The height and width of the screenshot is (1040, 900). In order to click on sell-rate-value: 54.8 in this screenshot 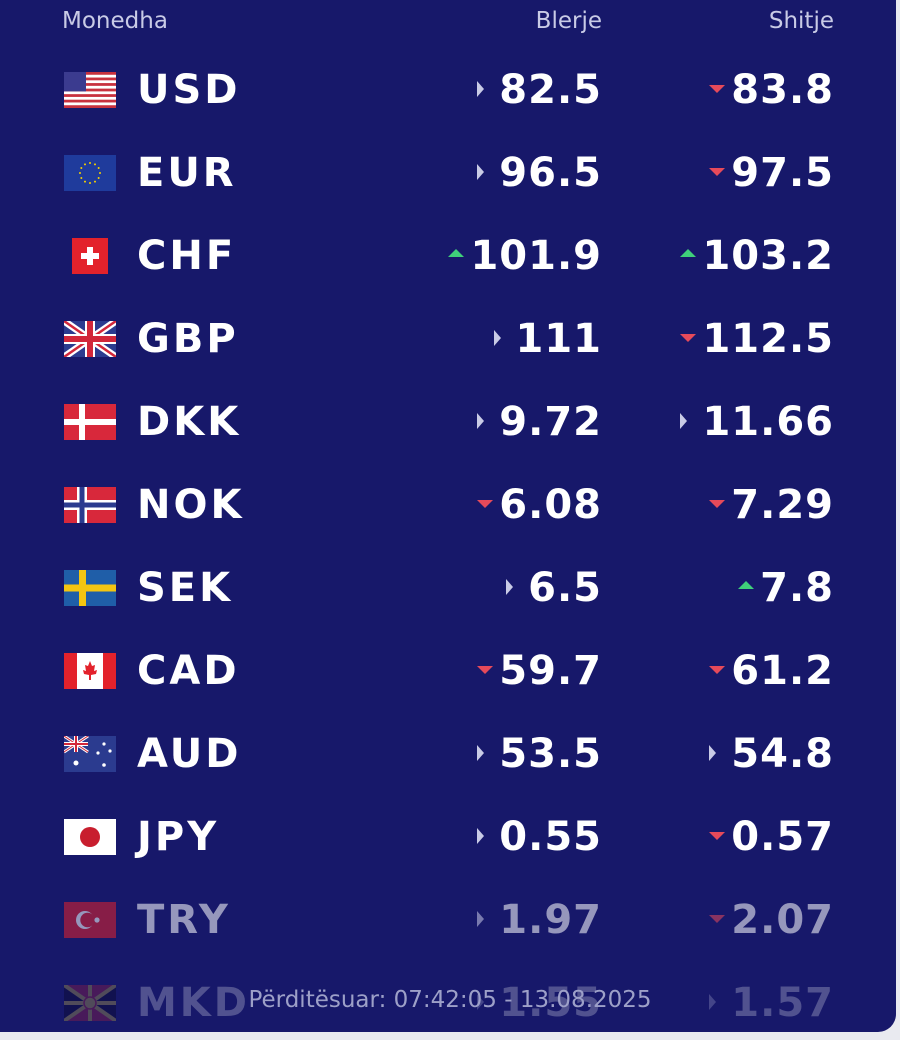, I will do `click(782, 754)`.